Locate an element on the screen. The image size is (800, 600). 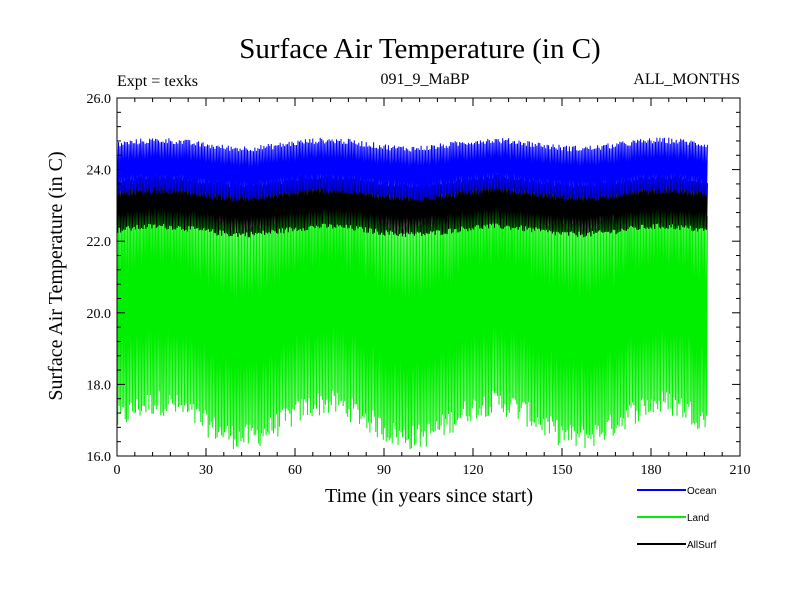
y-tick-label: 20.0 is located at coordinates (99, 314).